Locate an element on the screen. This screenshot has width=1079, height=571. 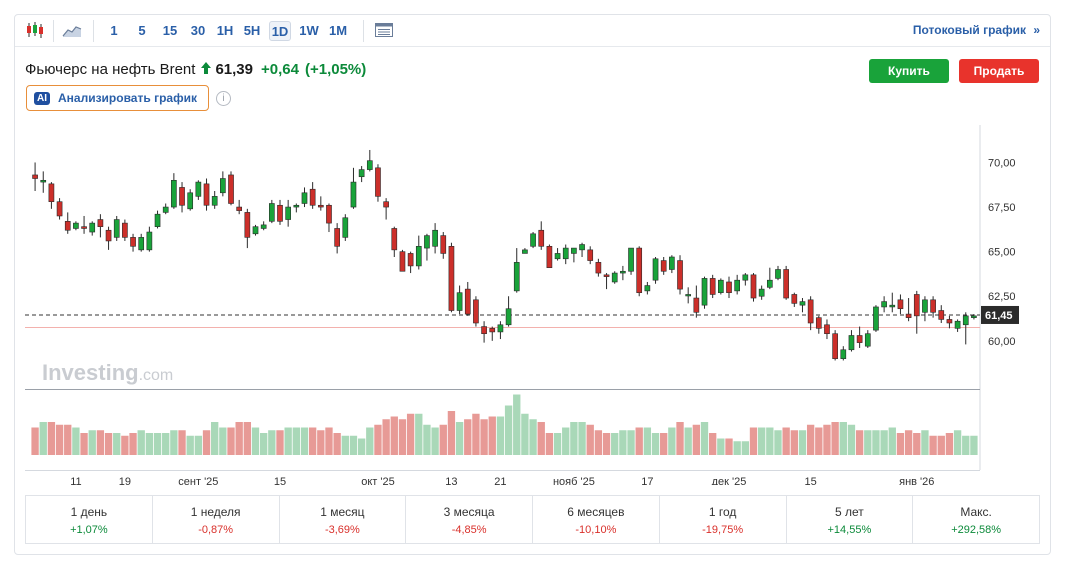
ai-icon: AI is located at coordinates (42, 98).